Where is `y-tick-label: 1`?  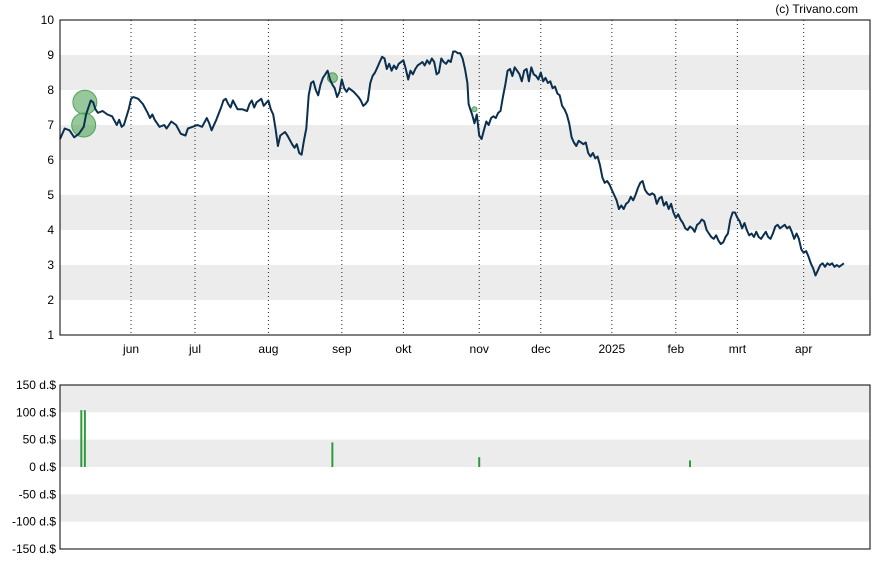
y-tick-label: 1 is located at coordinates (50, 335).